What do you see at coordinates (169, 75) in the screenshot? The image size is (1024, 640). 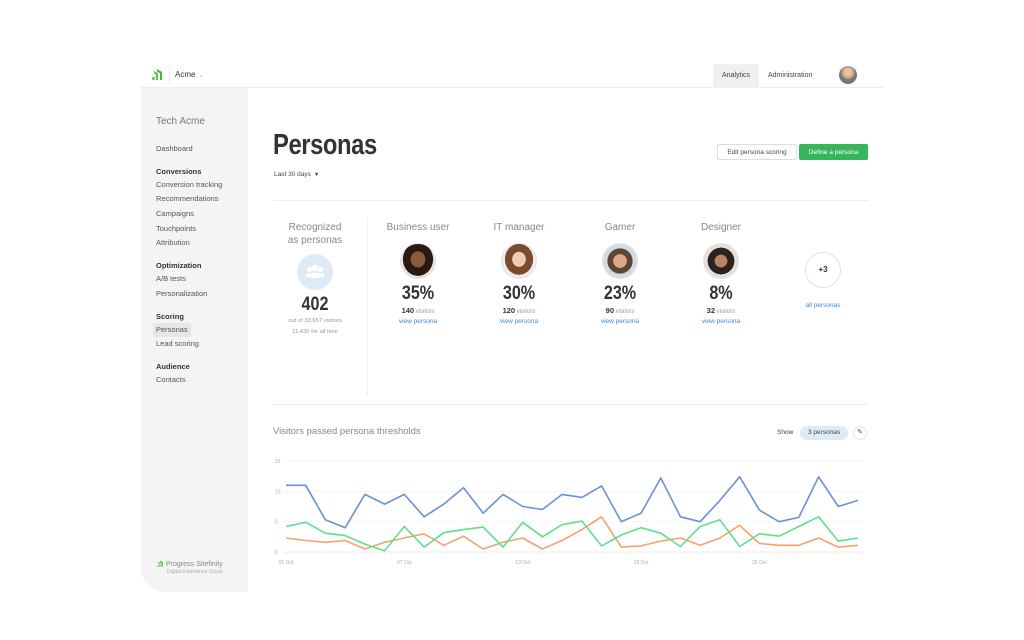 I see `logo-separator` at bounding box center [169, 75].